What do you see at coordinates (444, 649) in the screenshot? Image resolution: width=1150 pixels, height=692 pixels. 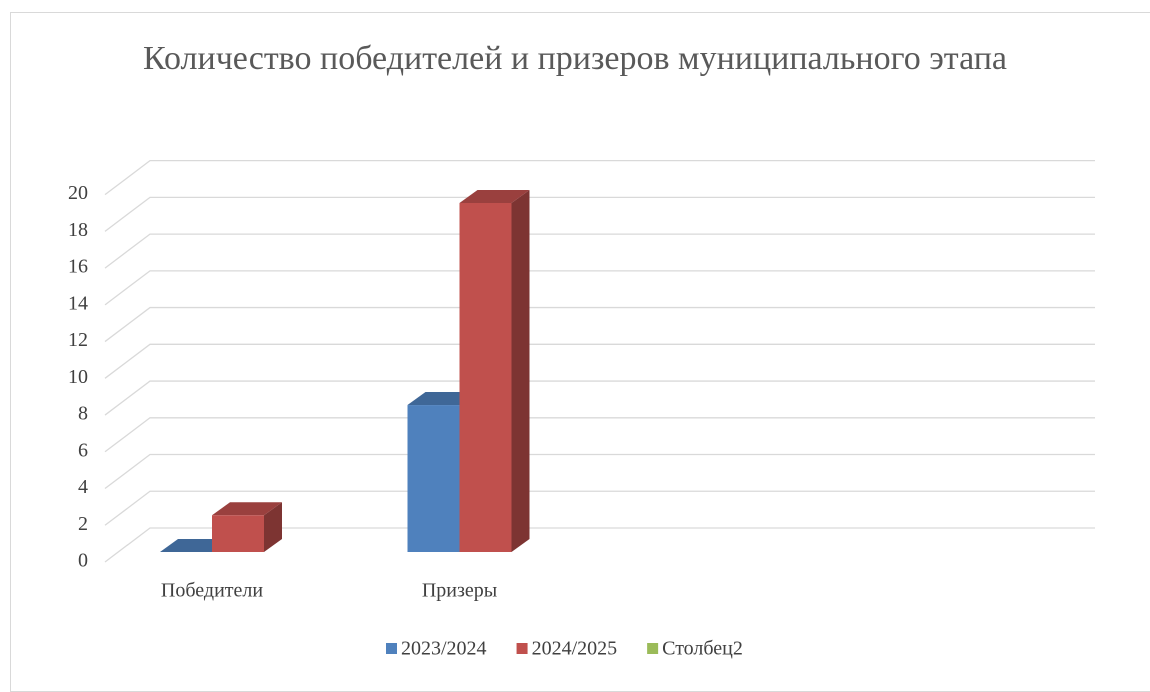 I see `legend-label: 2023/2024` at bounding box center [444, 649].